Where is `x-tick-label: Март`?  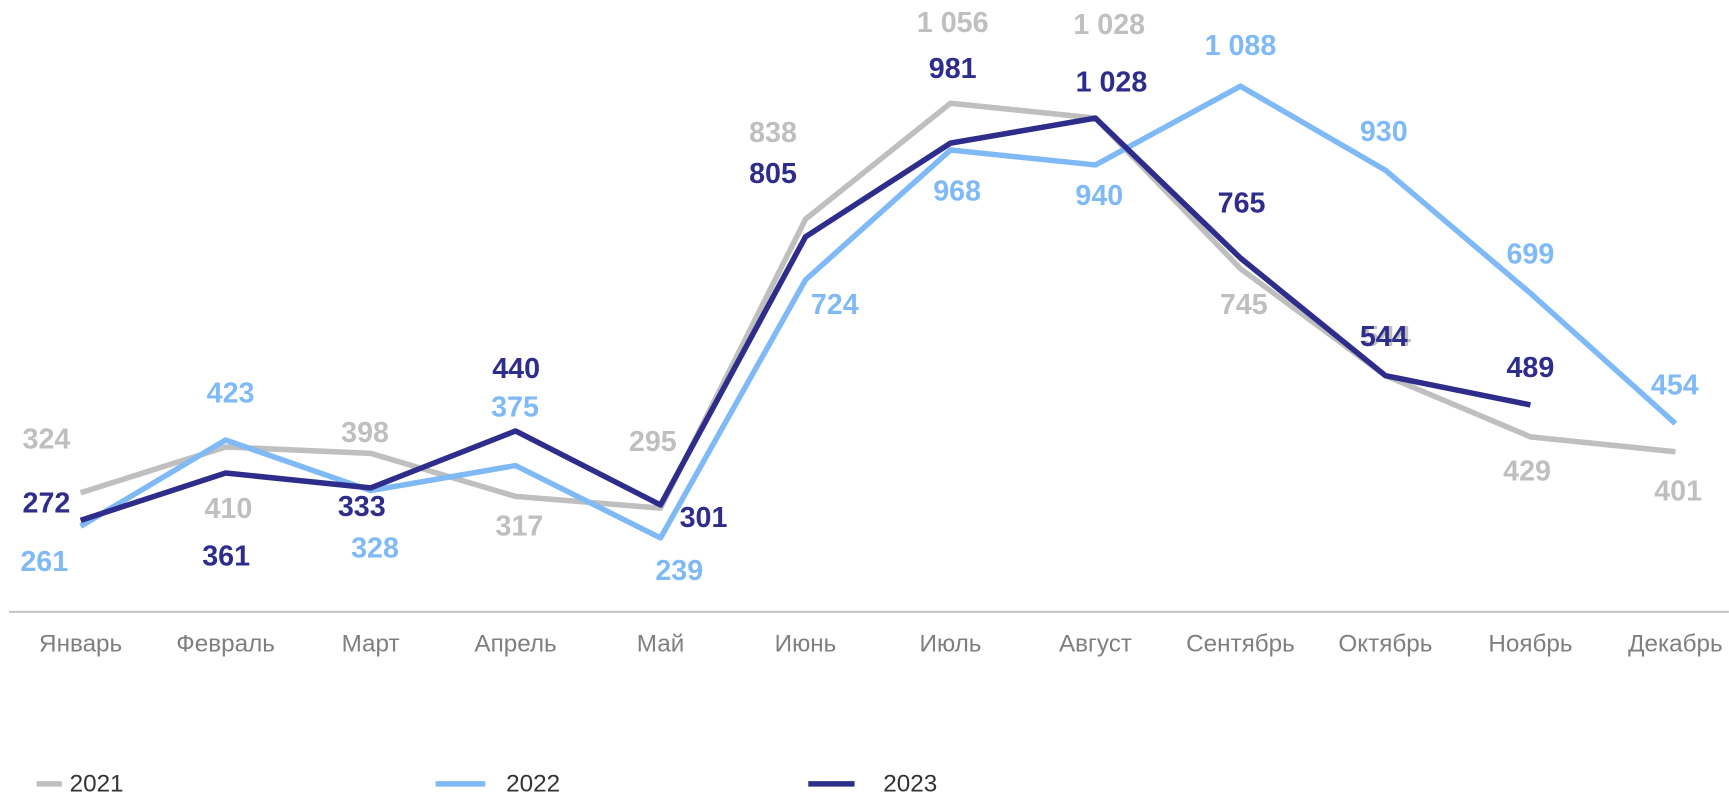
x-tick-label: Март is located at coordinates (371, 643).